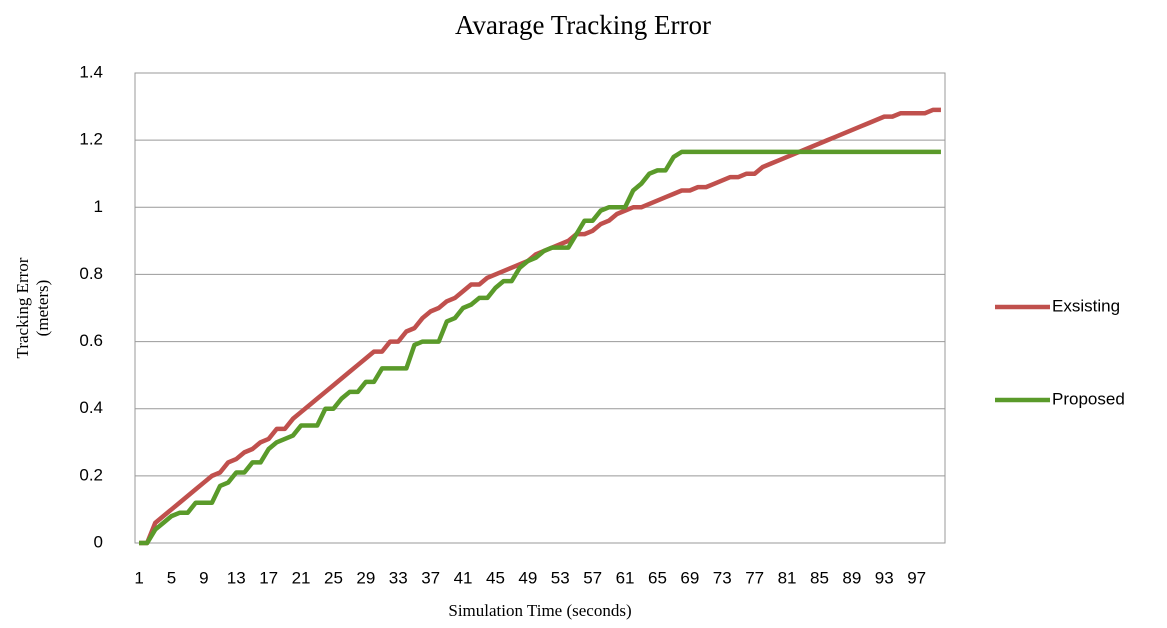  Describe the element at coordinates (463, 577) in the screenshot. I see `x-tick-label: 41` at that location.